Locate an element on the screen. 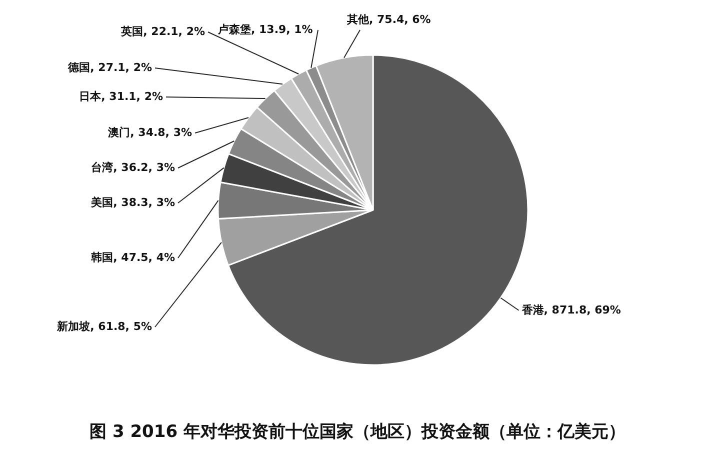 The width and height of the screenshot is (715, 469). slice-label: 韩国, 47.5, 4% is located at coordinates (132, 257).